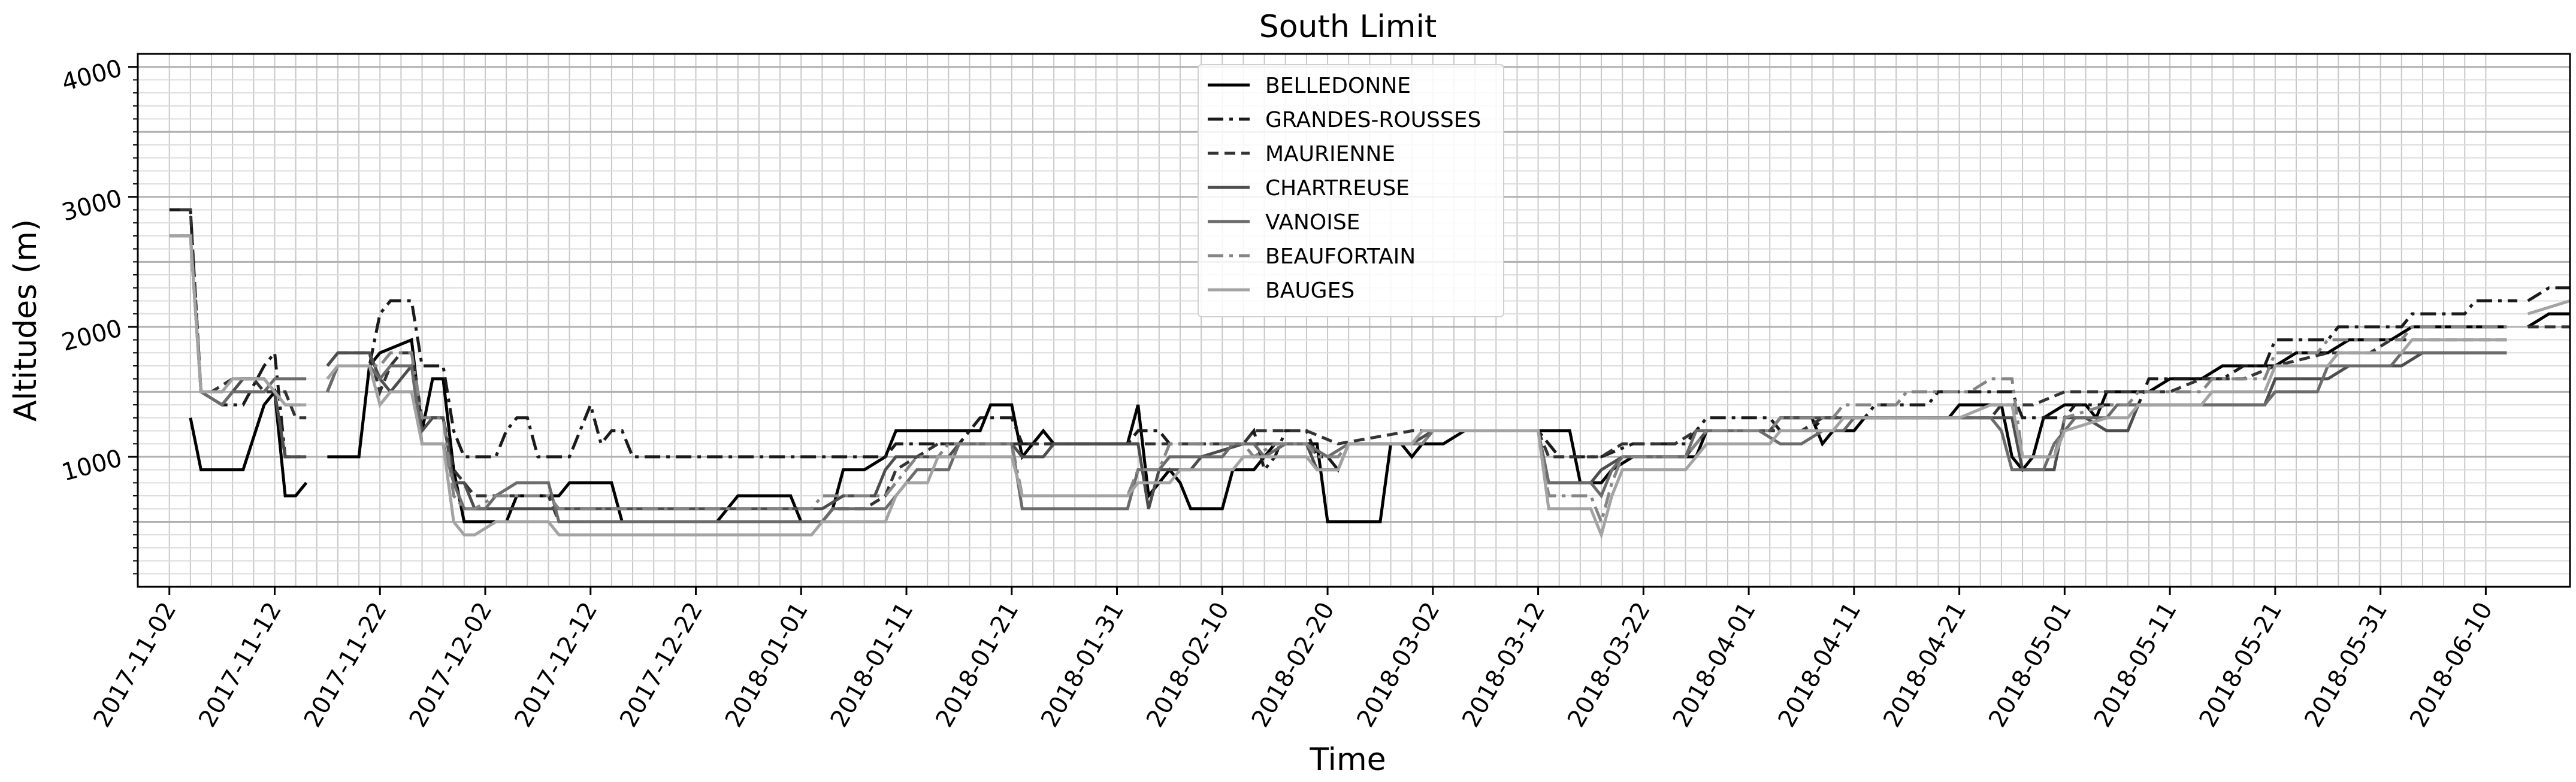  I want to click on legend-label: GRANDES-ROUSSES, so click(1373, 120).